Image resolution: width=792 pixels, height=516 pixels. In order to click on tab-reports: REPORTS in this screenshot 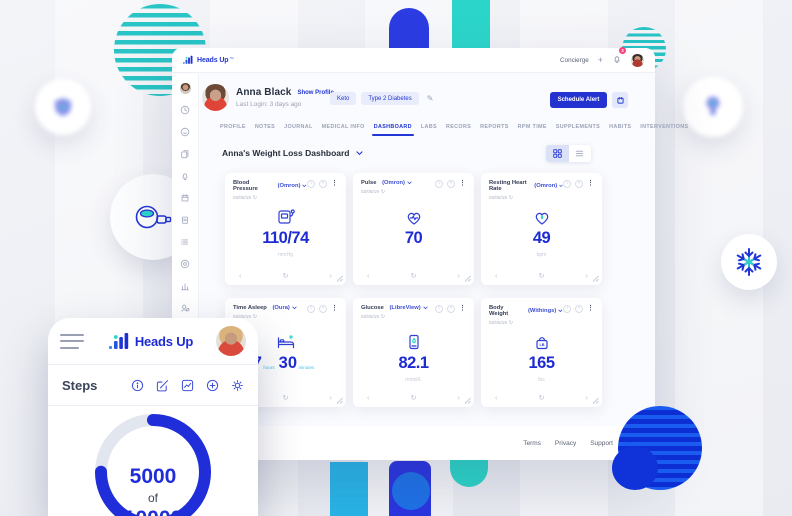, I will do `click(494, 127)`.